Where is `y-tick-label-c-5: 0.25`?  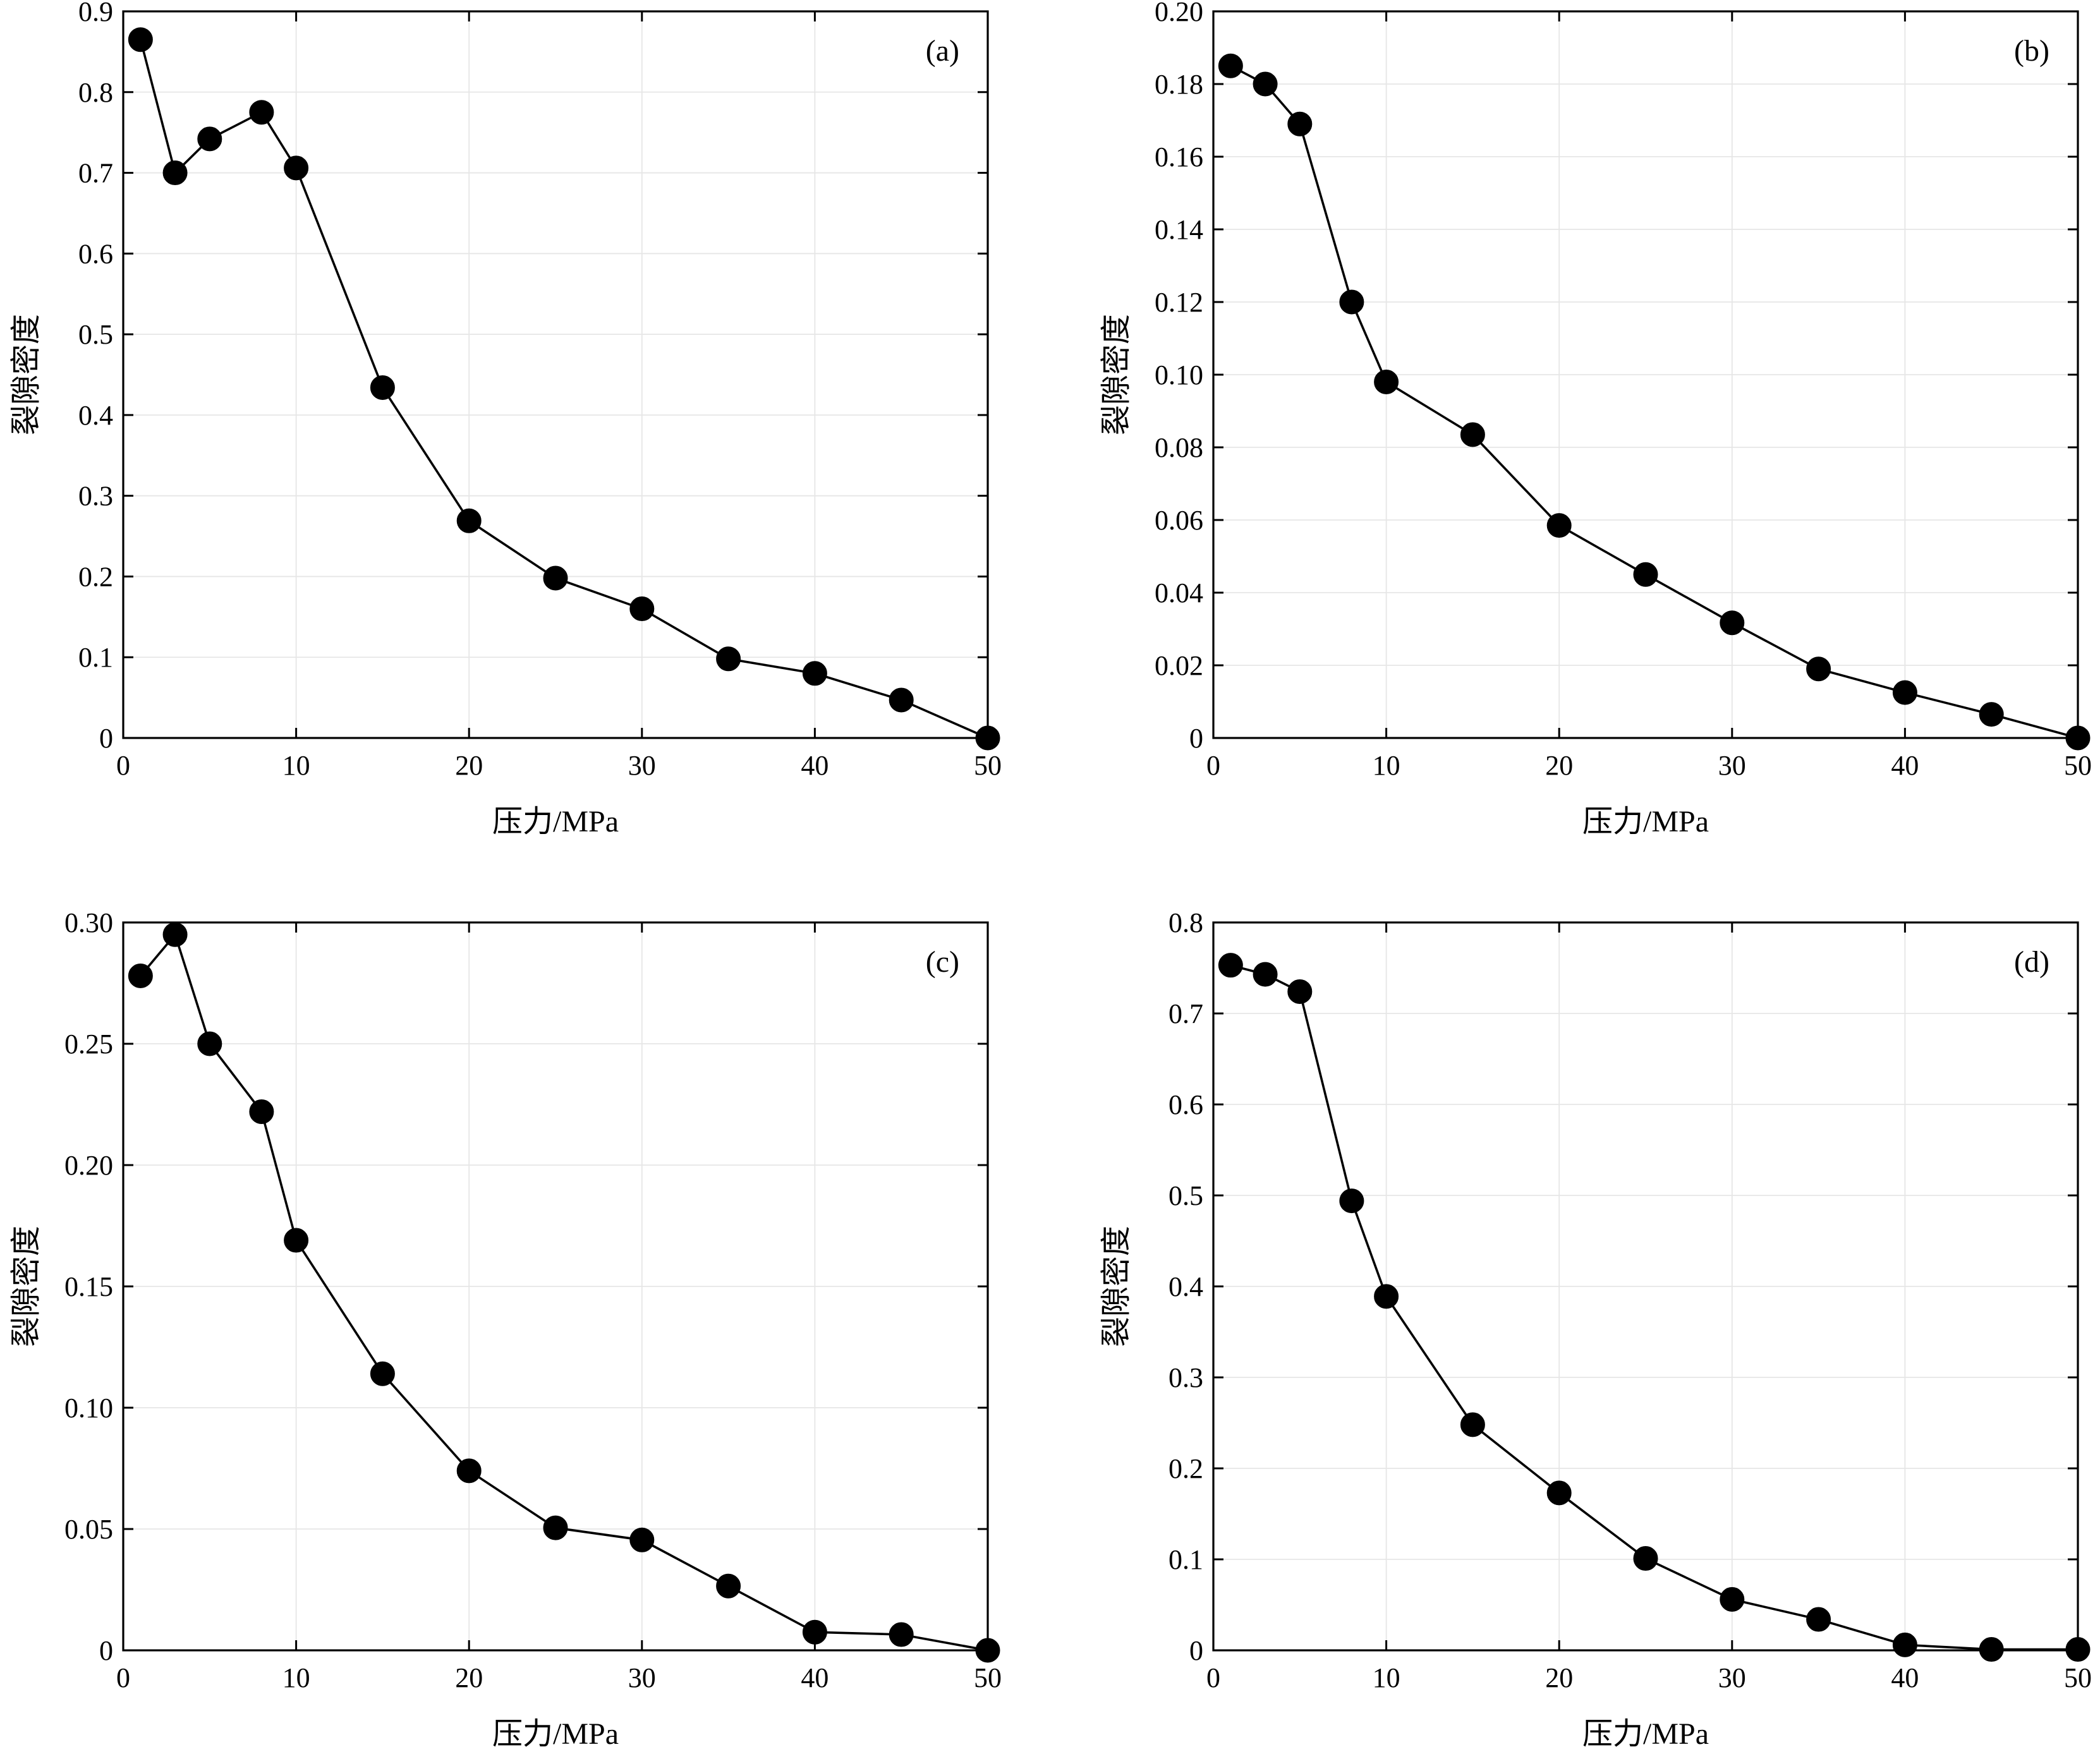 y-tick-label-c-5: 0.25 is located at coordinates (89, 1044).